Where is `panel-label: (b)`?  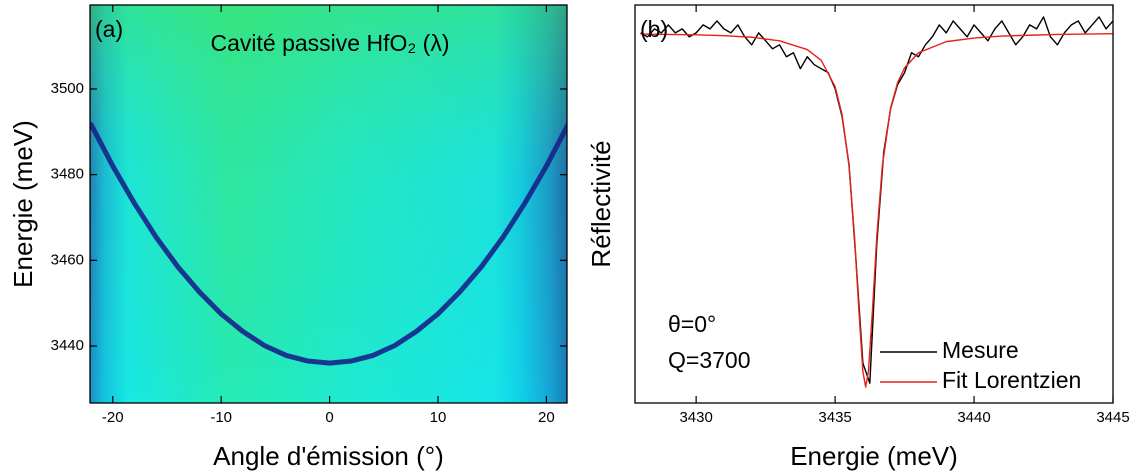 panel-label: (b) is located at coordinates (654, 29).